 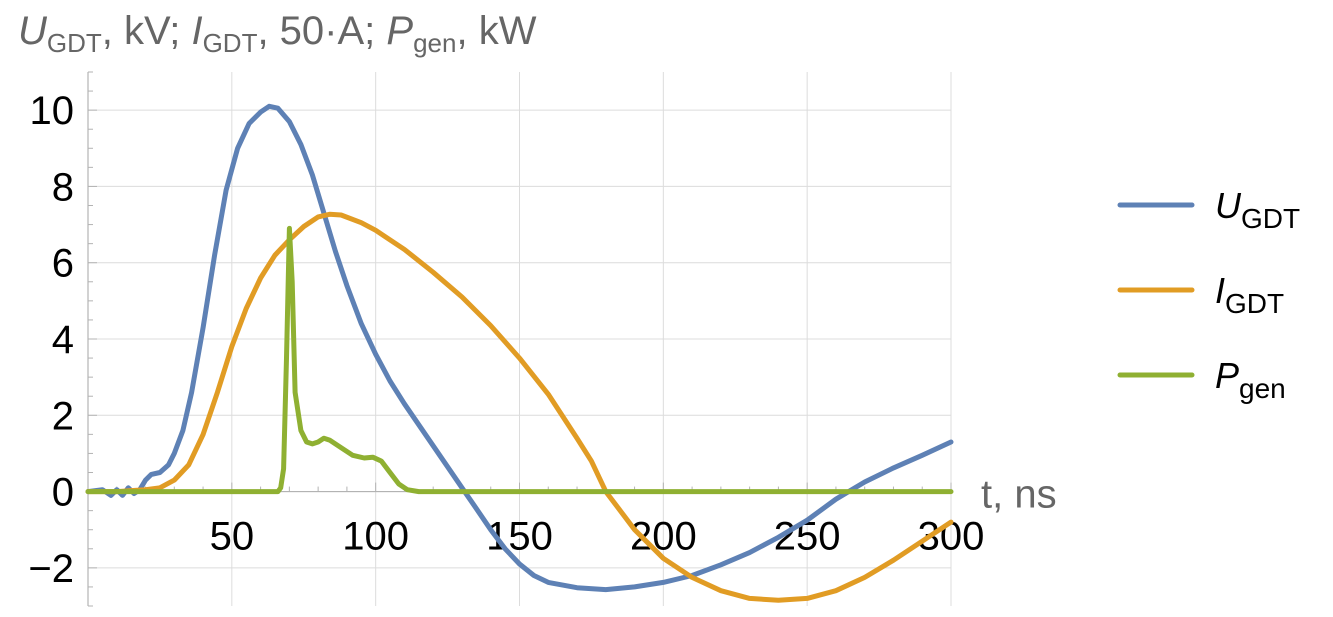 I want to click on x-axis-label: t, ns, so click(x=1019, y=495).